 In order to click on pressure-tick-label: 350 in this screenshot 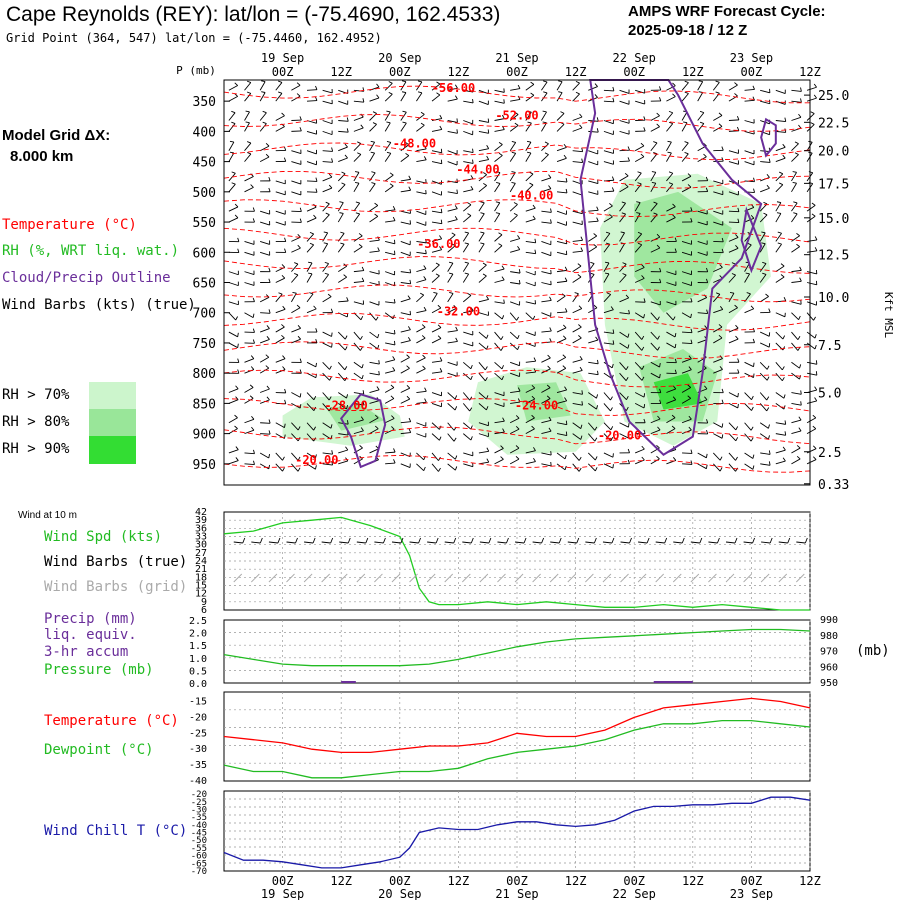, I will do `click(204, 102)`.